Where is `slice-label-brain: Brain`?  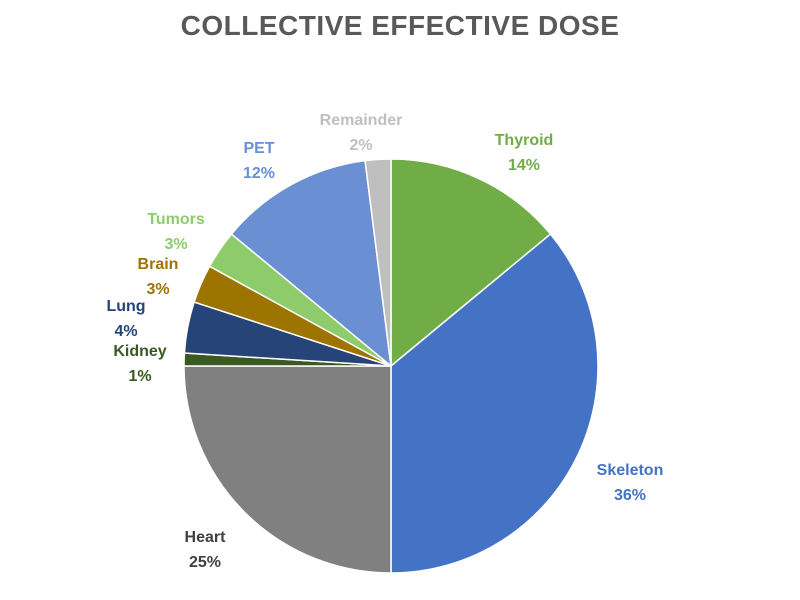
slice-label-brain: Brain is located at coordinates (158, 264).